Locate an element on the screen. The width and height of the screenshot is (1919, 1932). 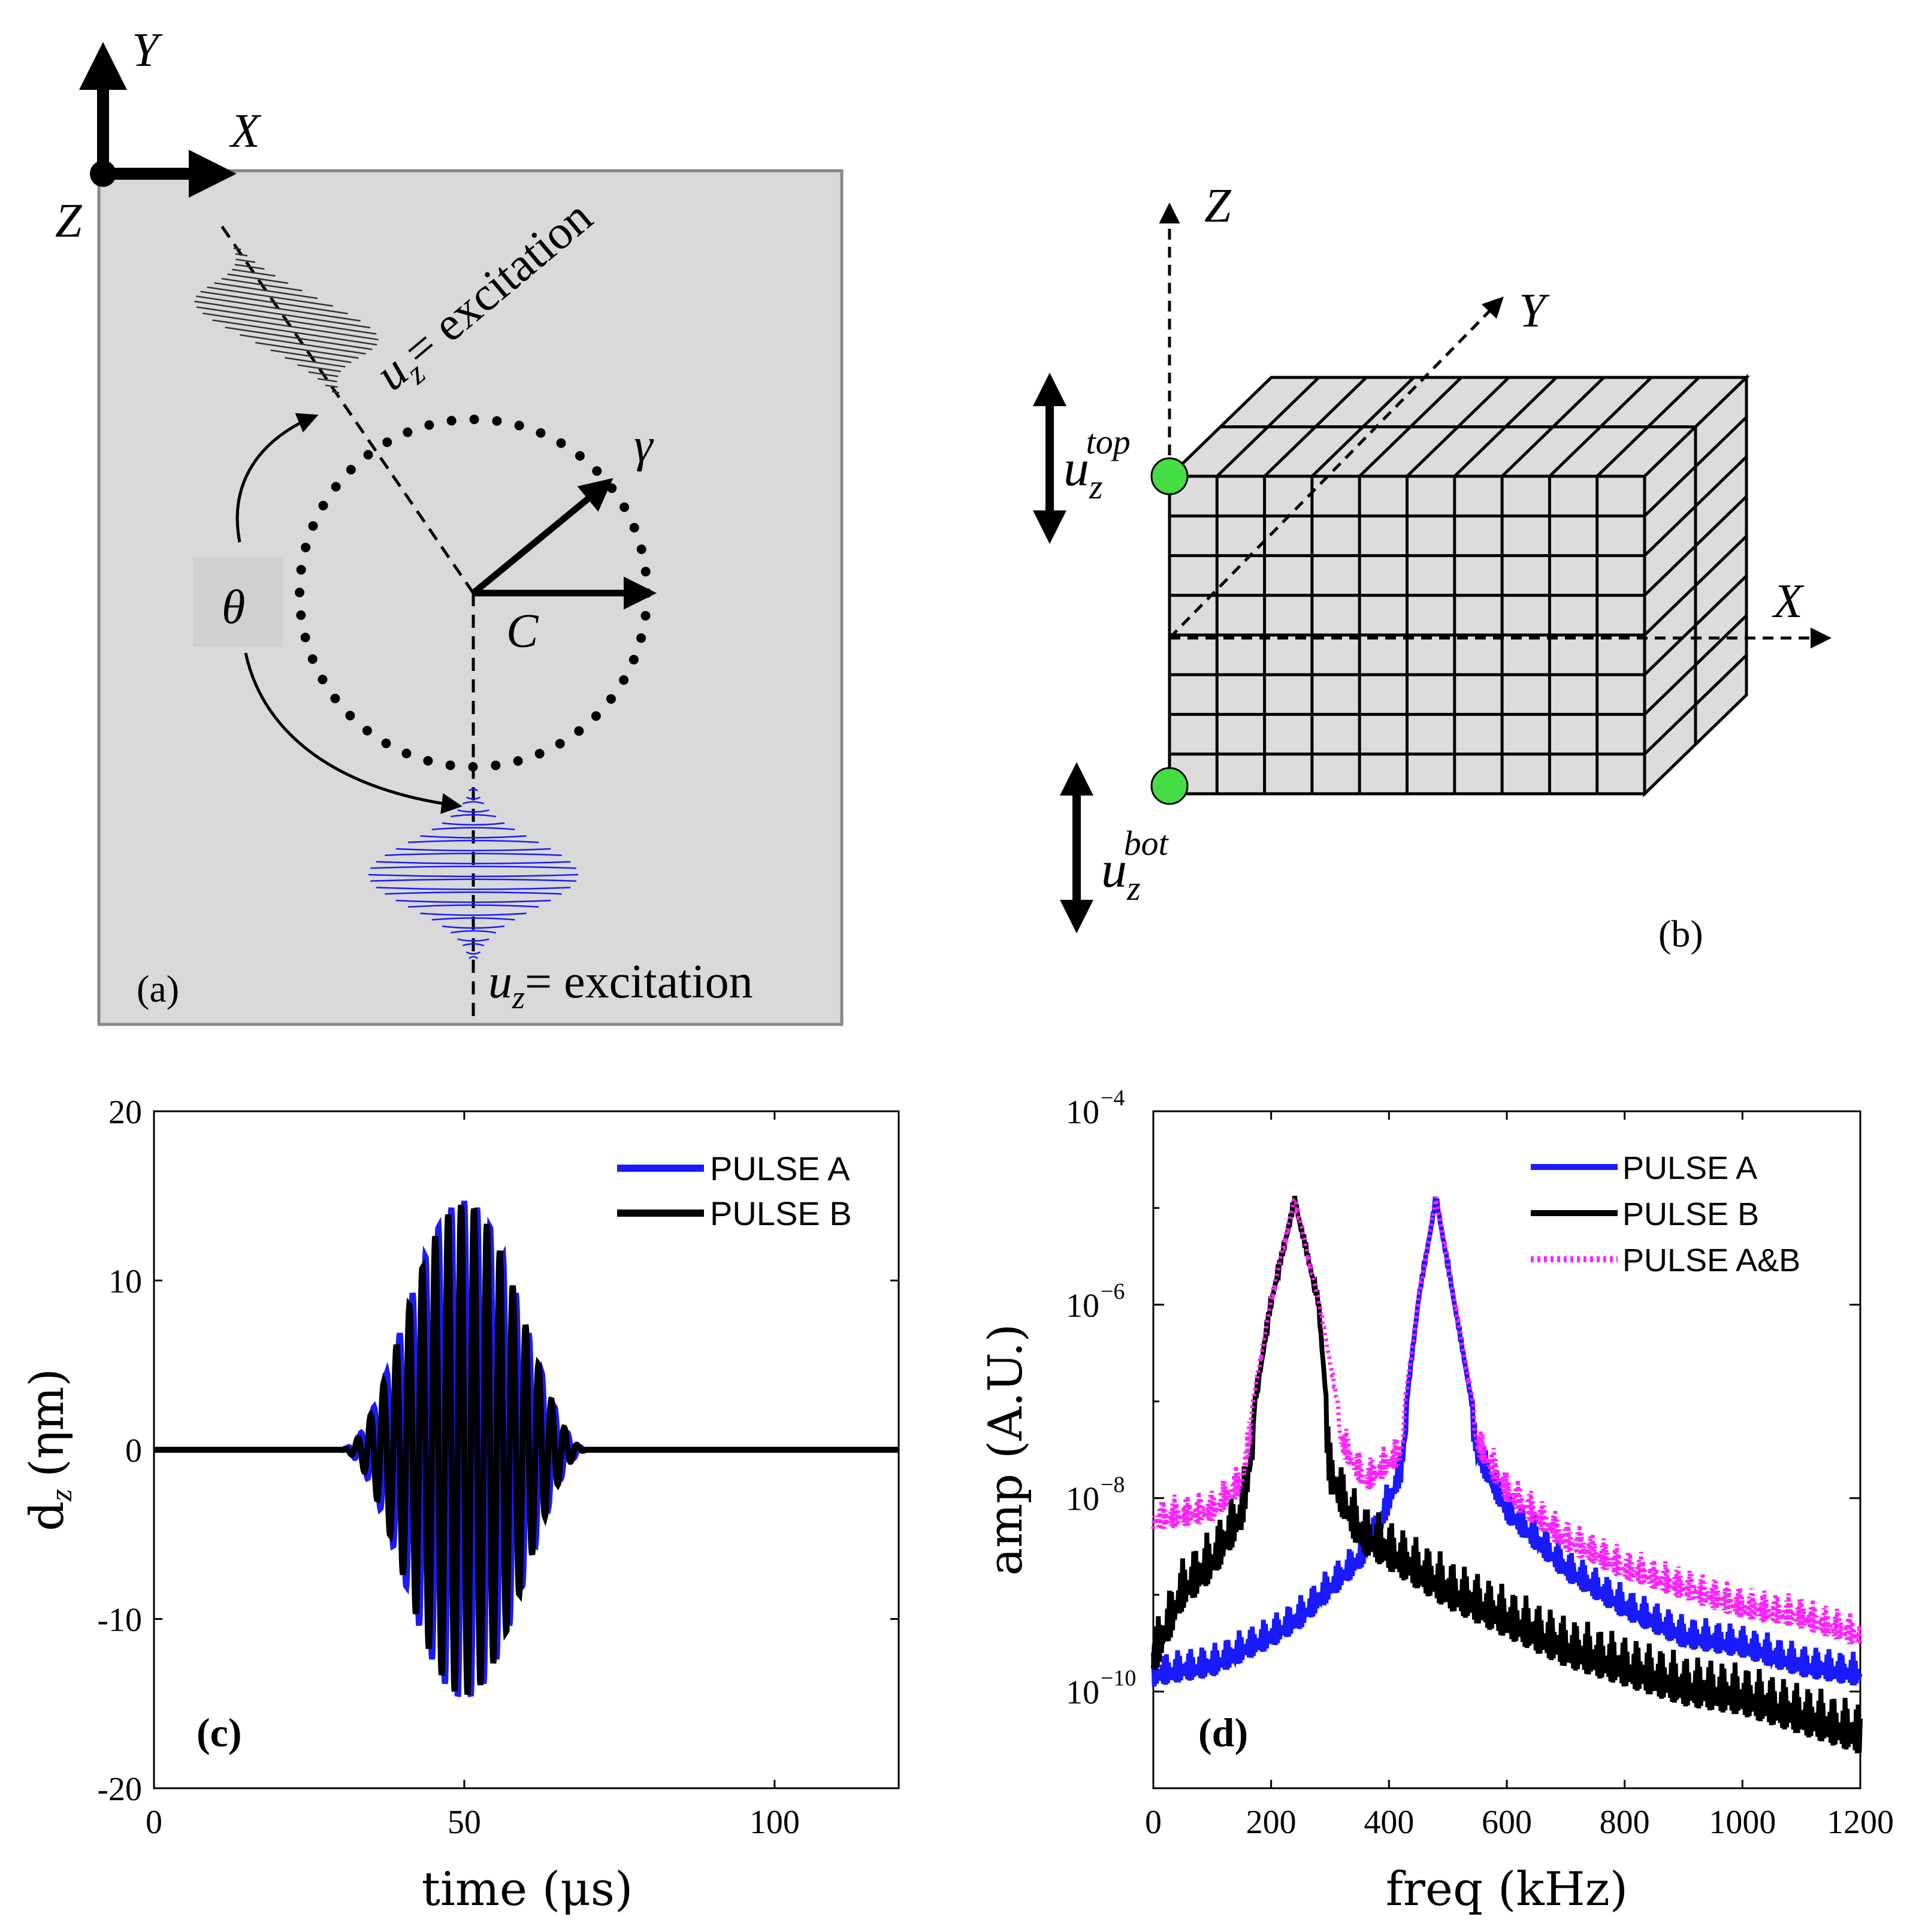
excitation-bottom-var: u is located at coordinates (500, 982).